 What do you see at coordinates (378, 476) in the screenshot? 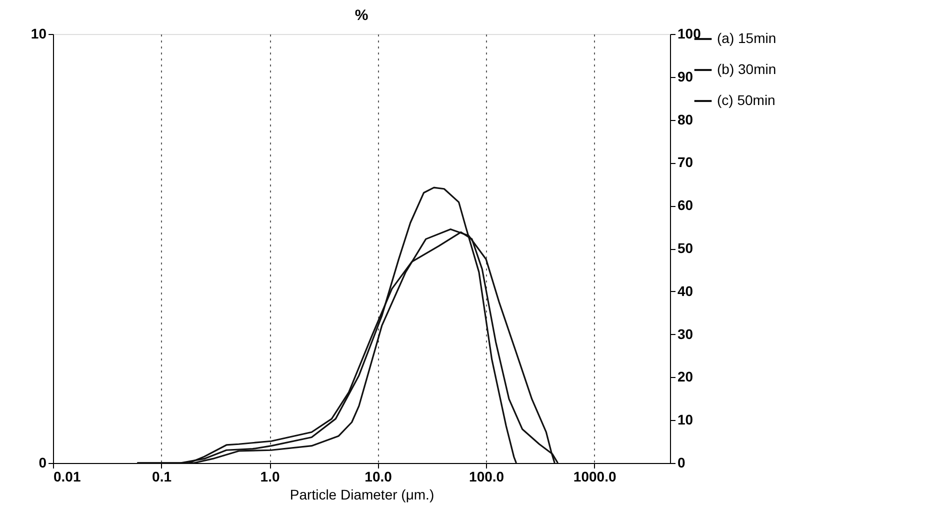
I see `x-tick-label: 10.0` at bounding box center [378, 476].